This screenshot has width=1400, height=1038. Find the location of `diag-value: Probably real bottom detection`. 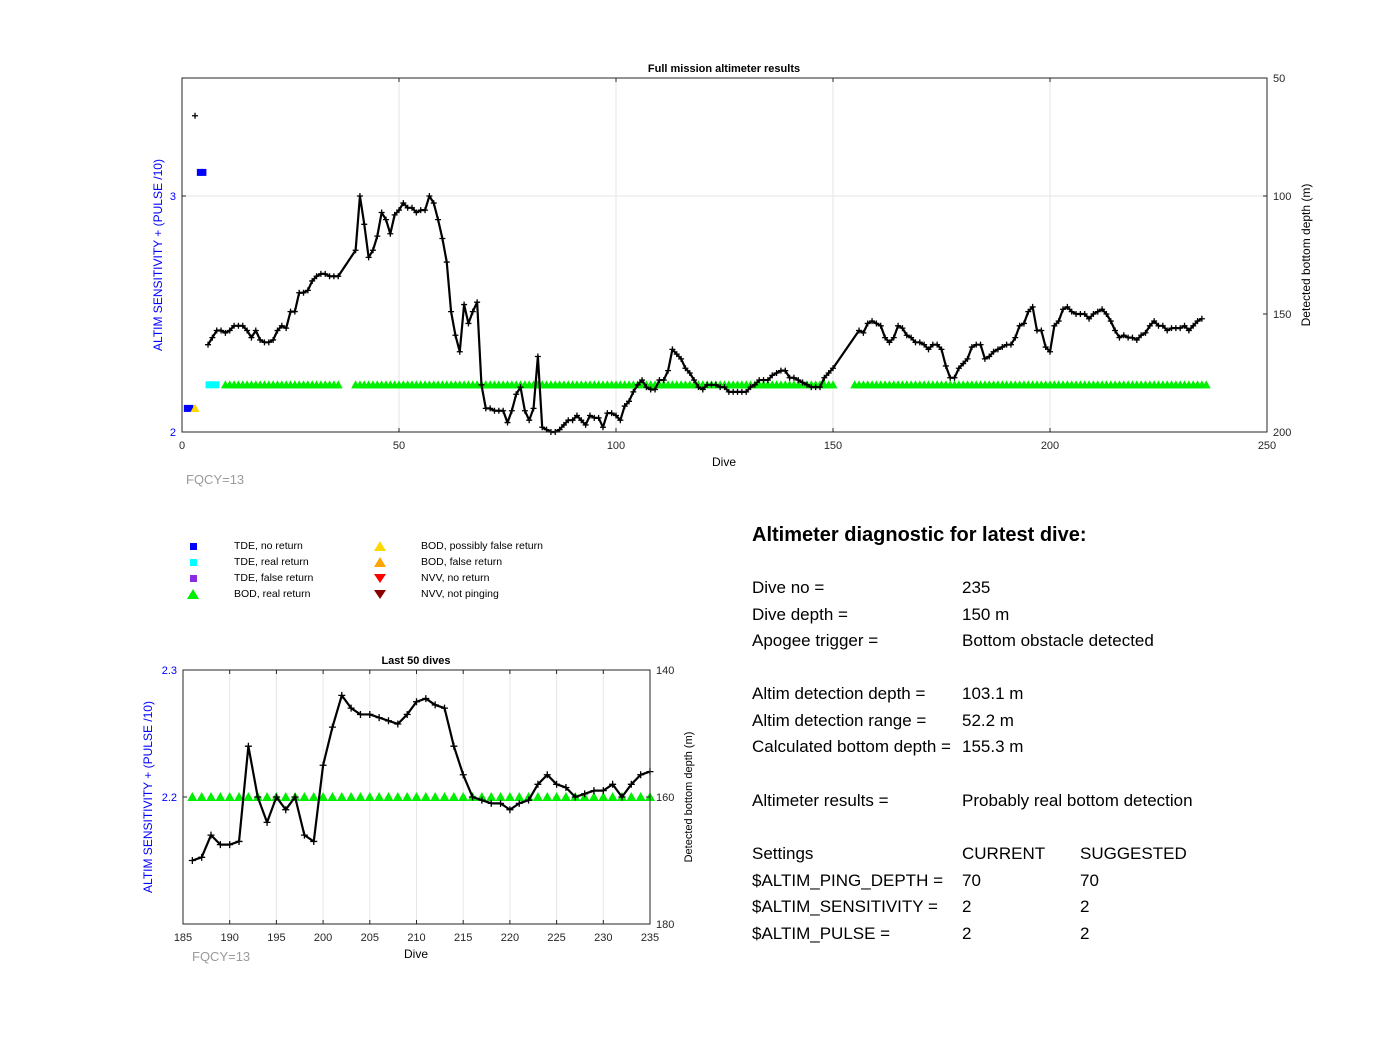

diag-value: Probably real bottom detection is located at coordinates (1077, 800).